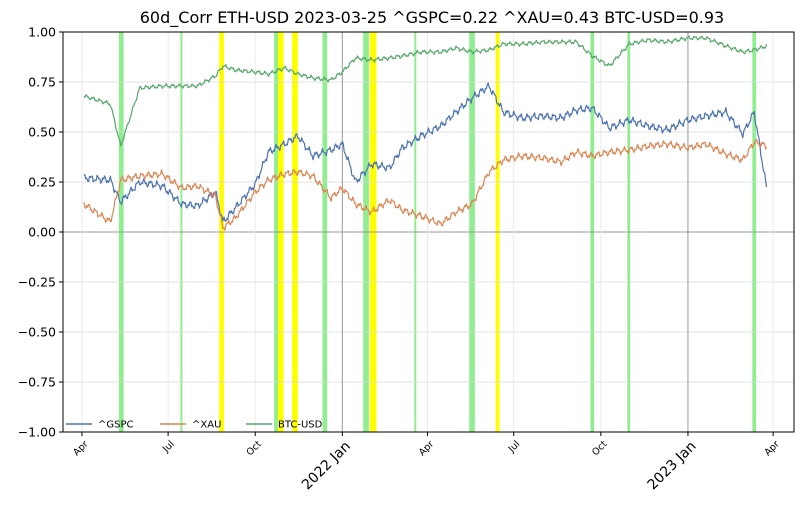 The height and width of the screenshot is (511, 811). What do you see at coordinates (300, 425) in the screenshot?
I see `legend-label: BTC-USD` at bounding box center [300, 425].